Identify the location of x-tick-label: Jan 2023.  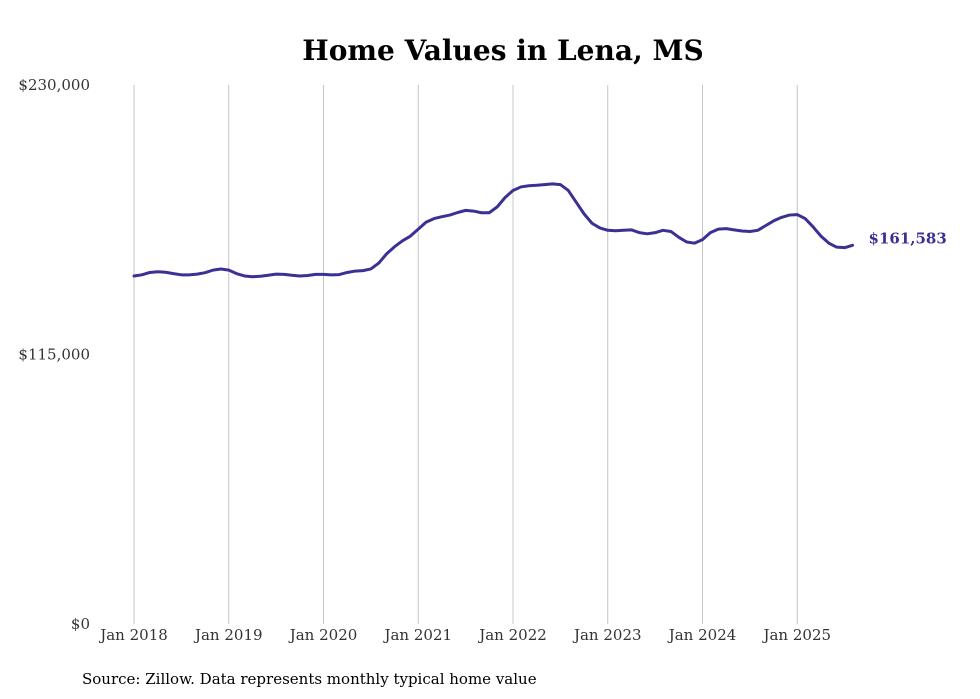
(607, 635).